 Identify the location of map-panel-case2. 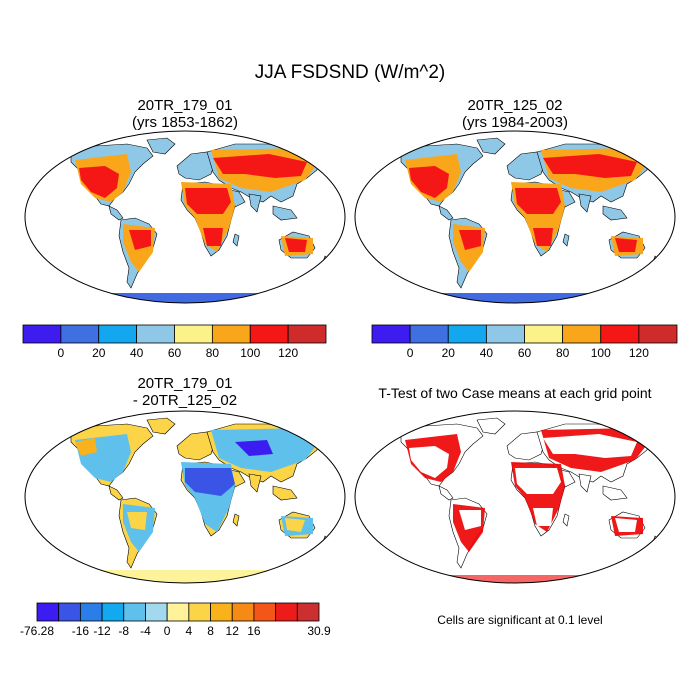
(515, 217).